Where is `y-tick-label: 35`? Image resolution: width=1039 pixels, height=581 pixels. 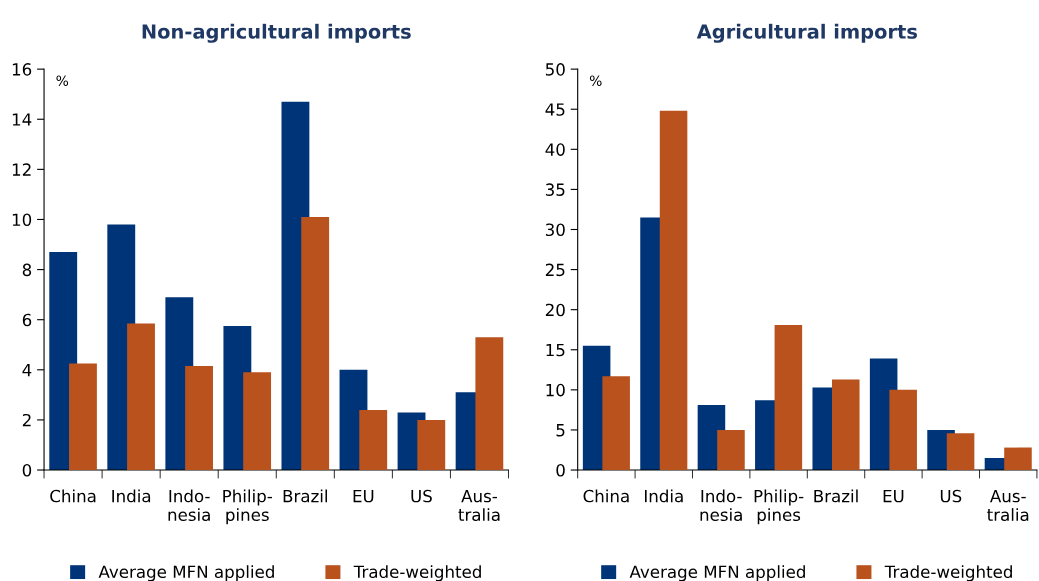 y-tick-label: 35 is located at coordinates (555, 189).